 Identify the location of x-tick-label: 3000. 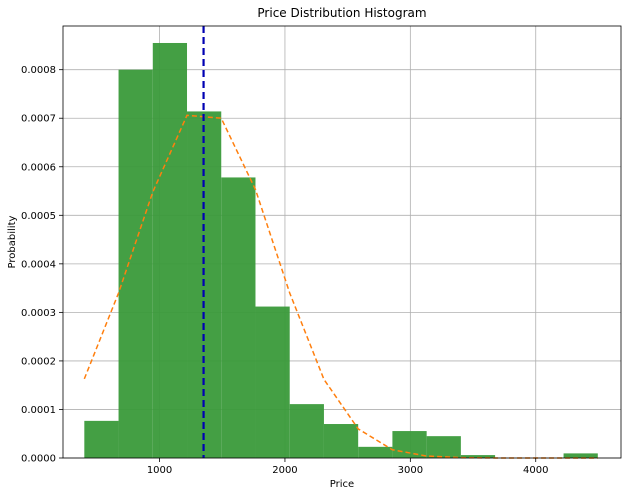
(410, 470).